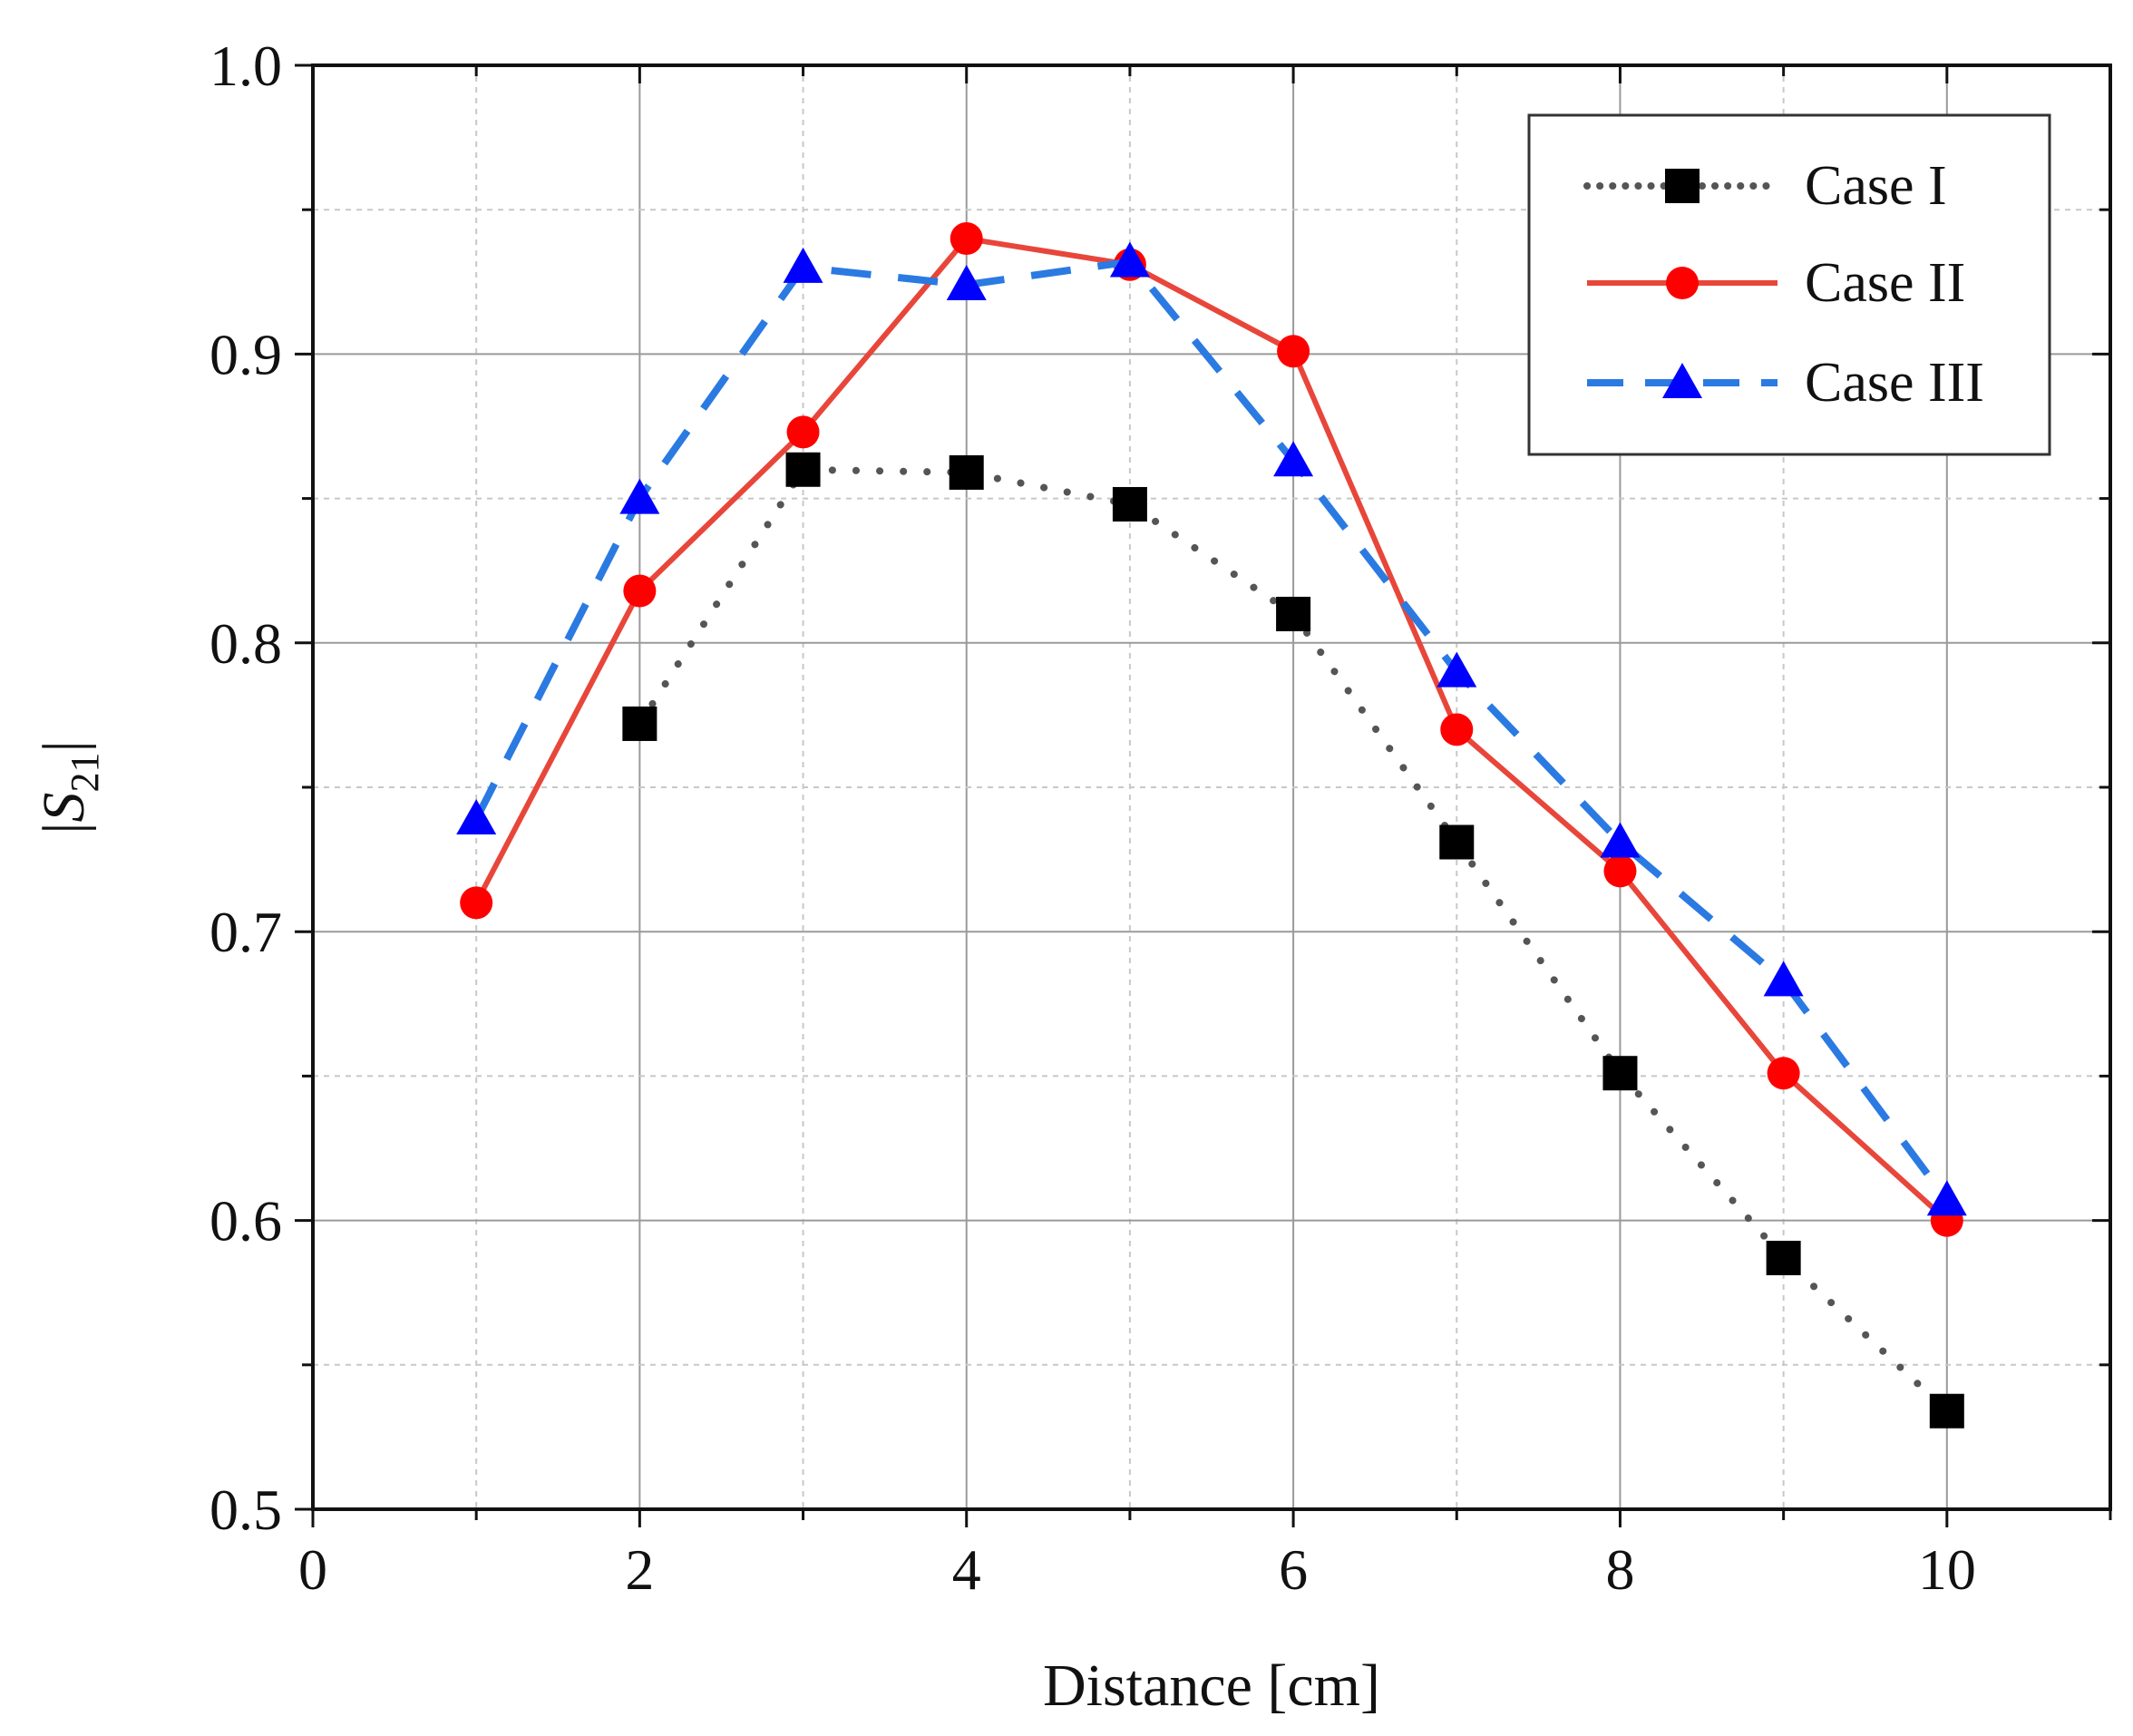 This screenshot has width=2133, height=1736. Describe the element at coordinates (1211, 1686) in the screenshot. I see `x-axis-title: Distance [cm]` at that location.